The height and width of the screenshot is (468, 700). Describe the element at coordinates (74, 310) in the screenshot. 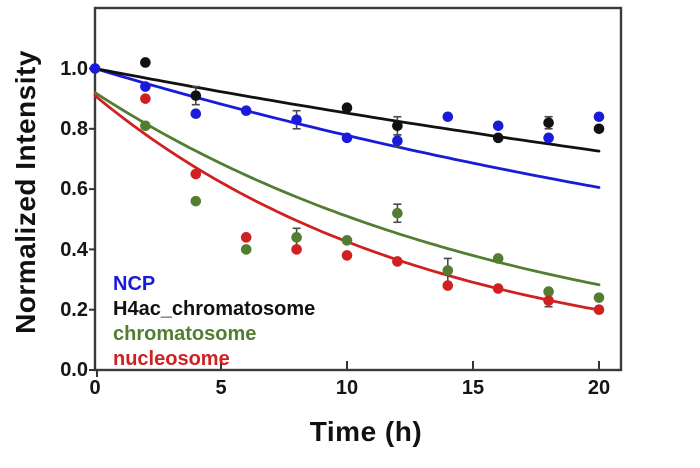

I see `y-tick-label-0.2: 0.2` at that location.